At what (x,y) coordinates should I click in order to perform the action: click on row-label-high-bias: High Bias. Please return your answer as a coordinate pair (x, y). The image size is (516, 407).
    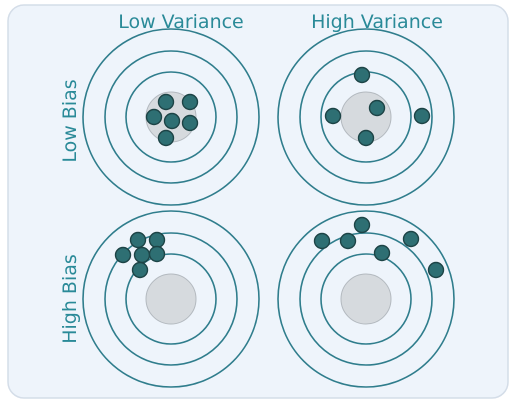
    Looking at the image, I should click on (70, 299).